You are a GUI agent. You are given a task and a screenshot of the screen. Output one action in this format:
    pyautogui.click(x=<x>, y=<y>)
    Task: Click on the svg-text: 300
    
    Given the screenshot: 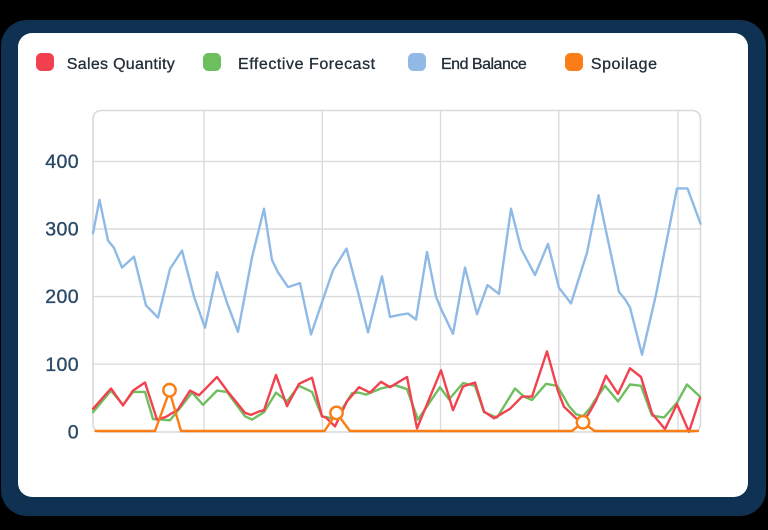 What is the action you would take?
    pyautogui.click(x=62, y=230)
    